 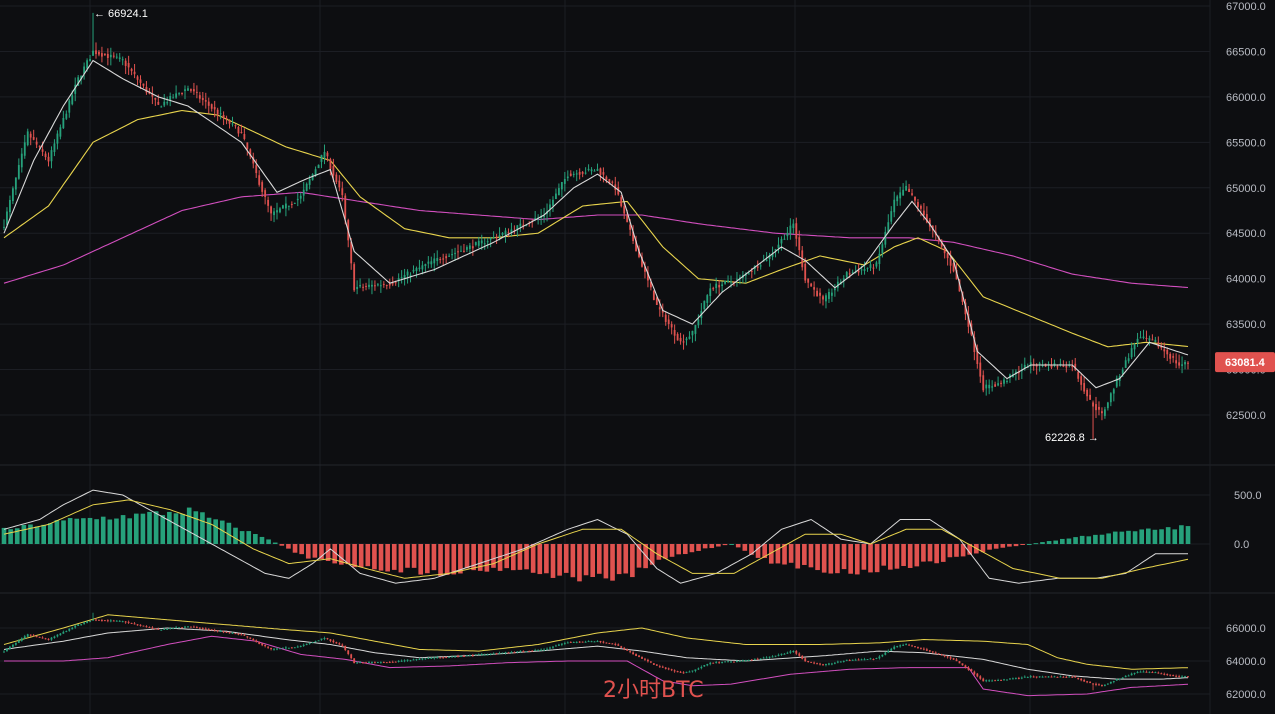 I want to click on macd-panel, so click(x=596, y=536).